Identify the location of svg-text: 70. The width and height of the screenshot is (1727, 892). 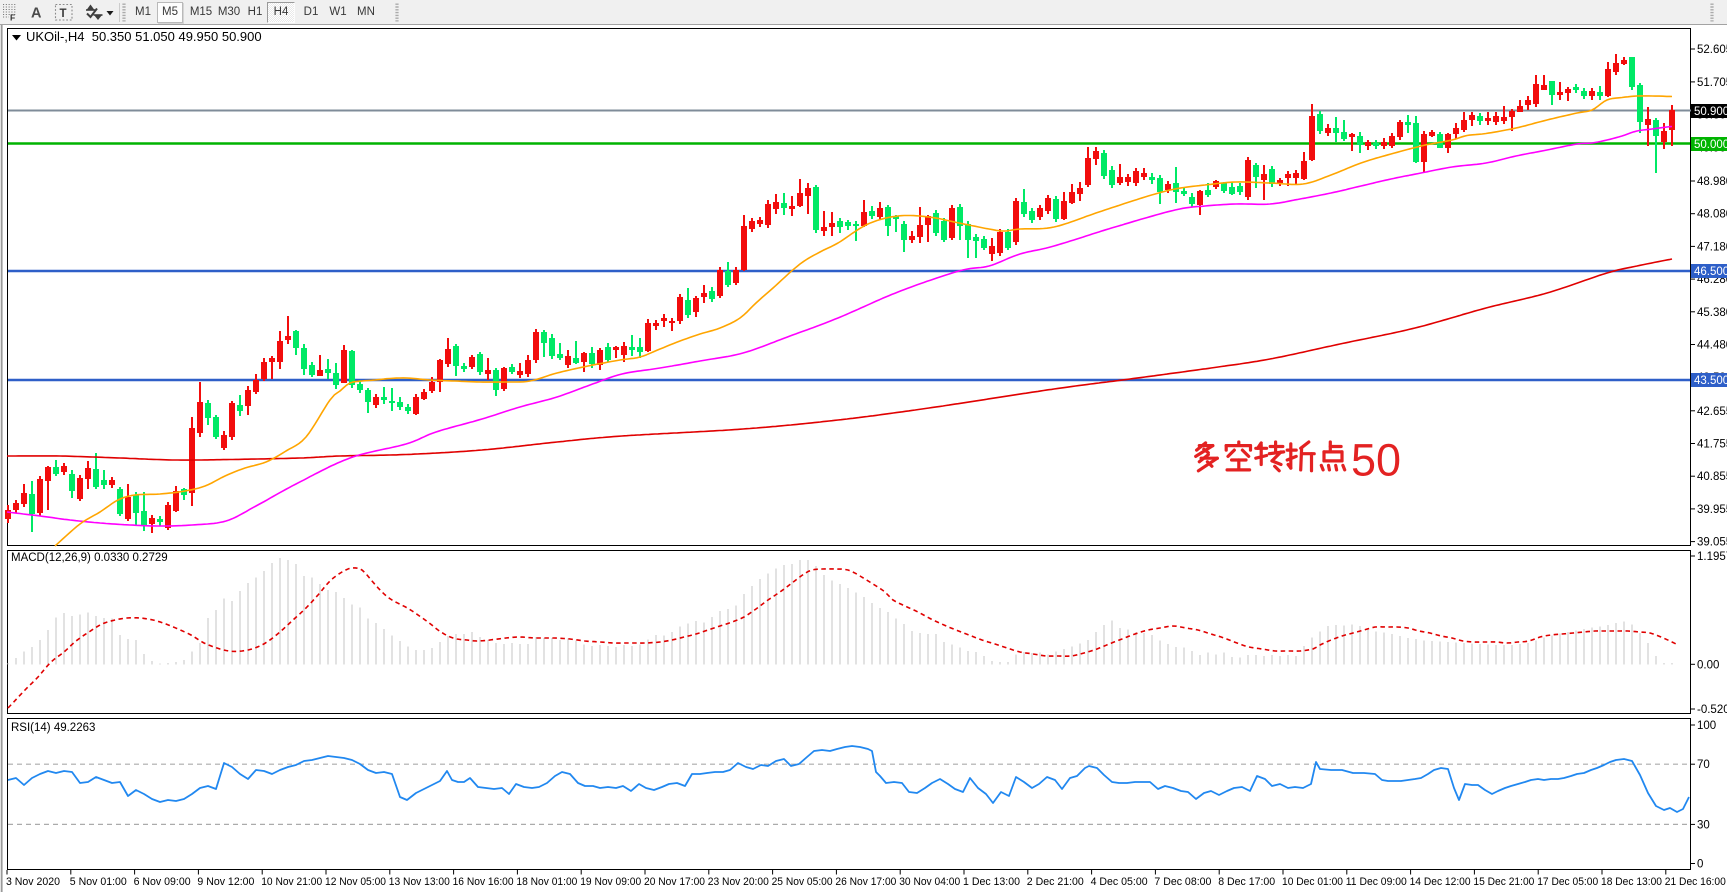
(1703, 765).